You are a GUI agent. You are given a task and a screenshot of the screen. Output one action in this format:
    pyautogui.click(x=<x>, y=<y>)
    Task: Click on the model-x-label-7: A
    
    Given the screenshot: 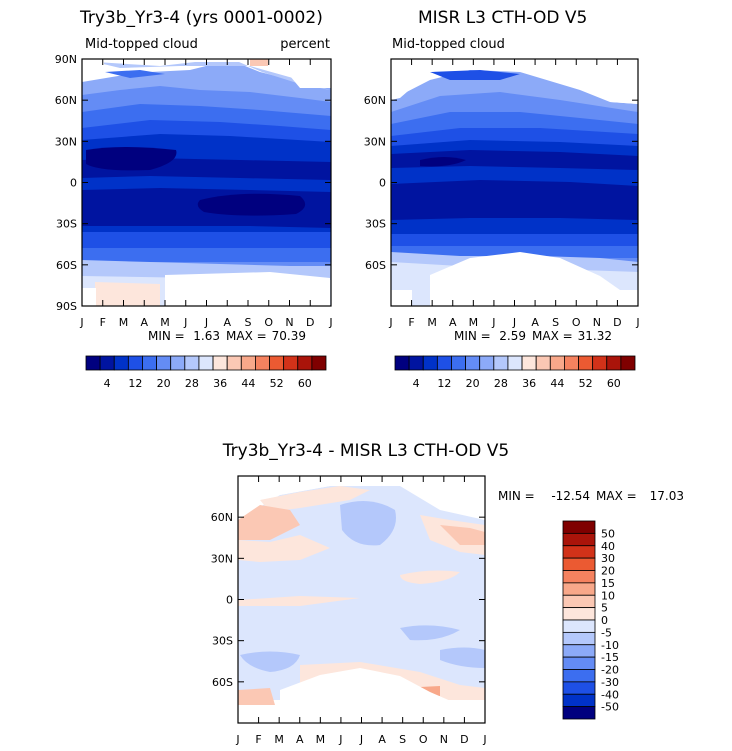 What is the action you would take?
    pyautogui.click(x=227, y=322)
    